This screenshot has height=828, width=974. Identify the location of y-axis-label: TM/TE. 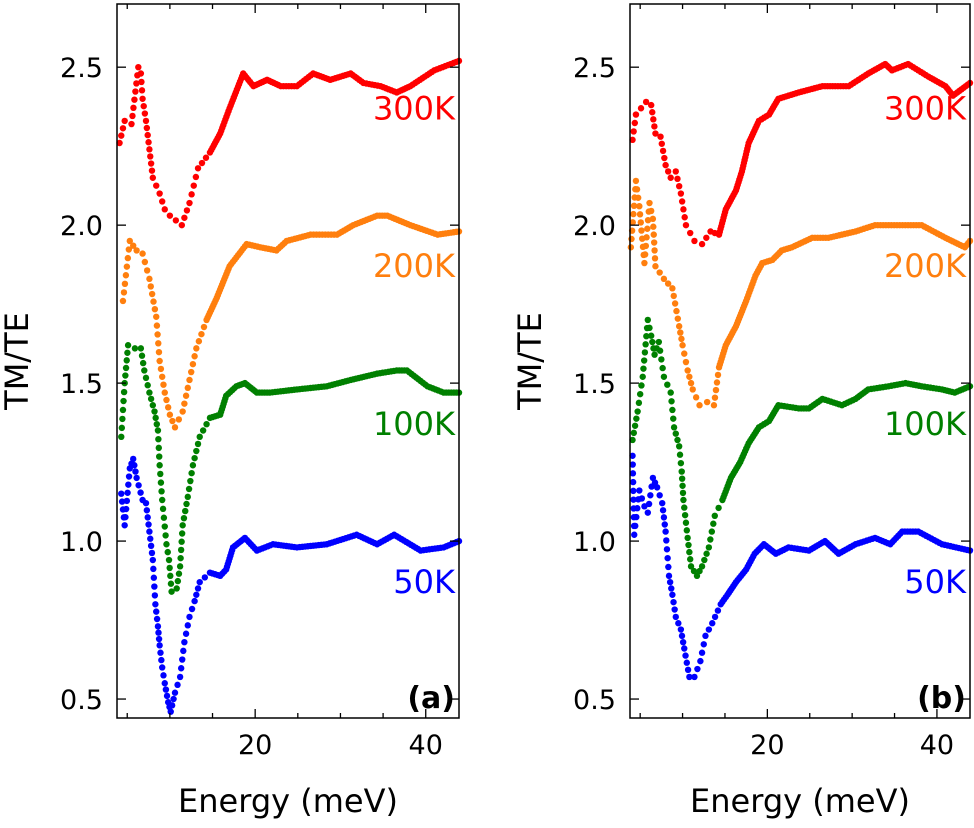
(530, 361).